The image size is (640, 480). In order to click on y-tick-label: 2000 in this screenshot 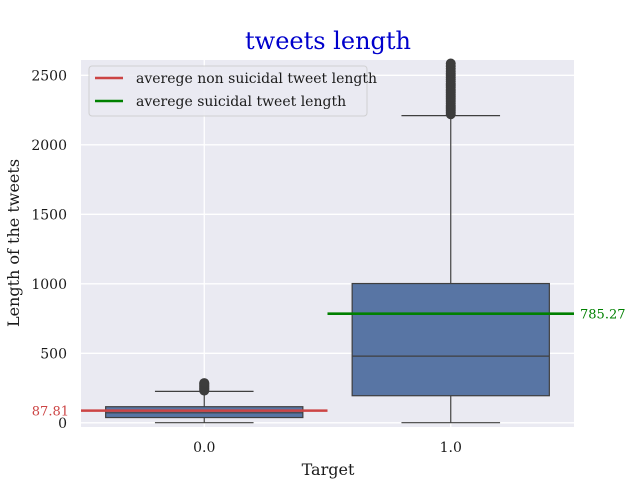, I will do `click(49, 146)`.